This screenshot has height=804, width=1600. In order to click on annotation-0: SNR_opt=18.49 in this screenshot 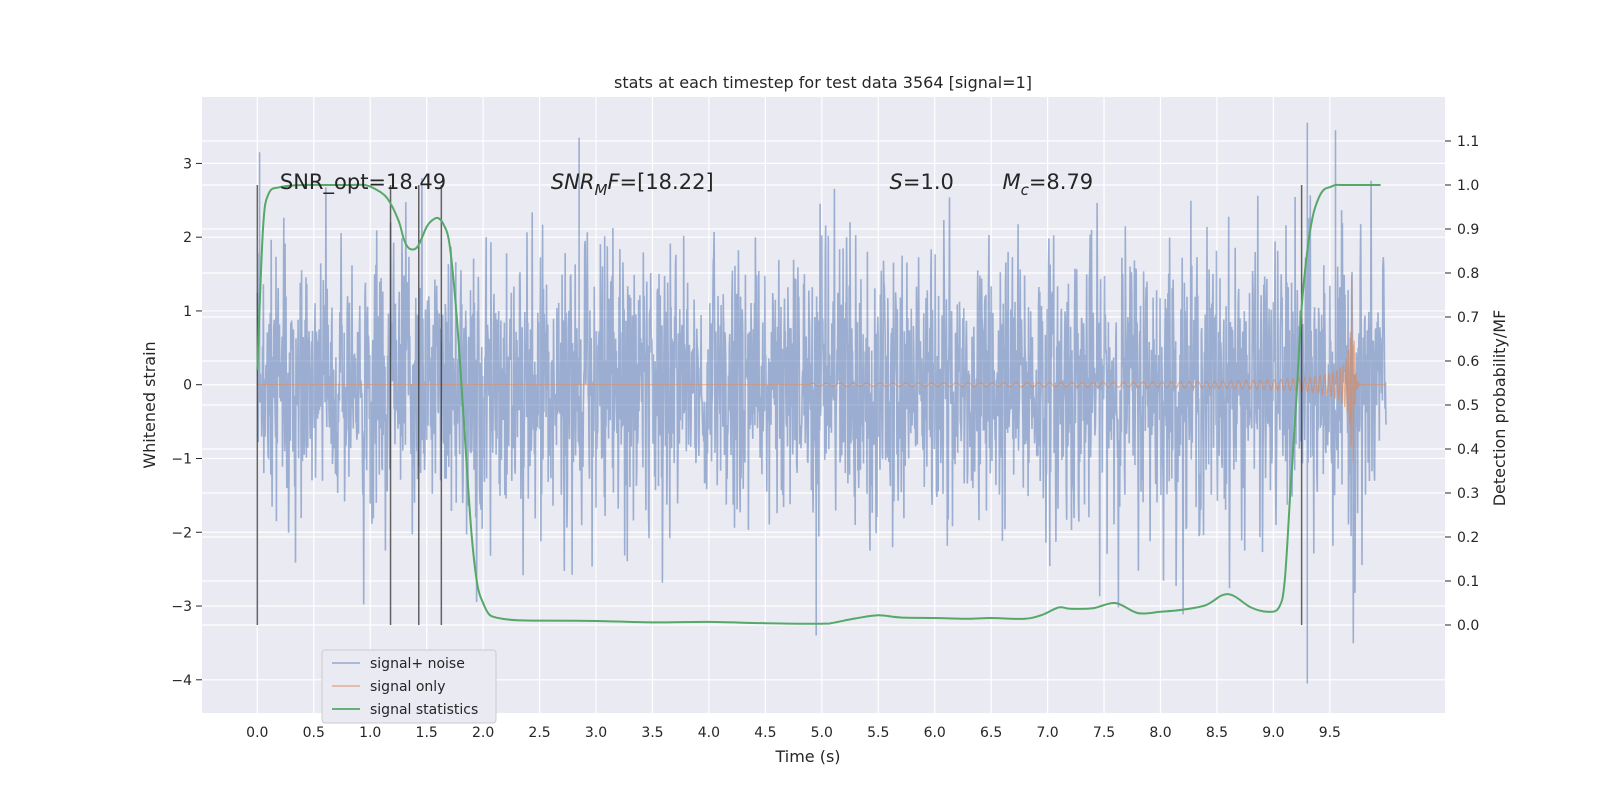, I will do `click(363, 182)`.